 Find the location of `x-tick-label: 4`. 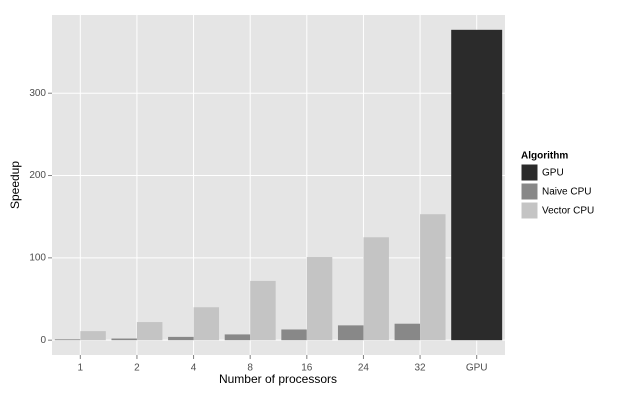

x-tick-label: 4 is located at coordinates (194, 368).